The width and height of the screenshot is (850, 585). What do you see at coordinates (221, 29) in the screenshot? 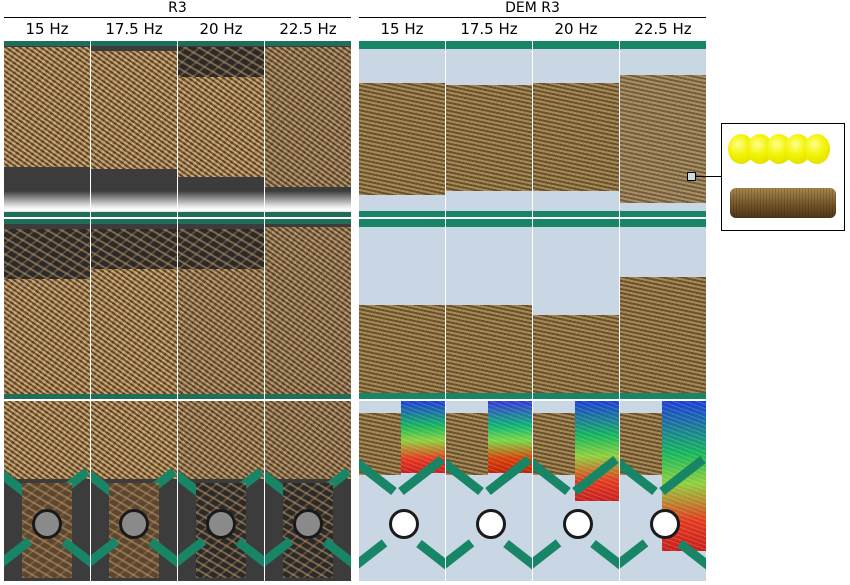
I see `exp-col-label-3: 20 Hz` at bounding box center [221, 29].